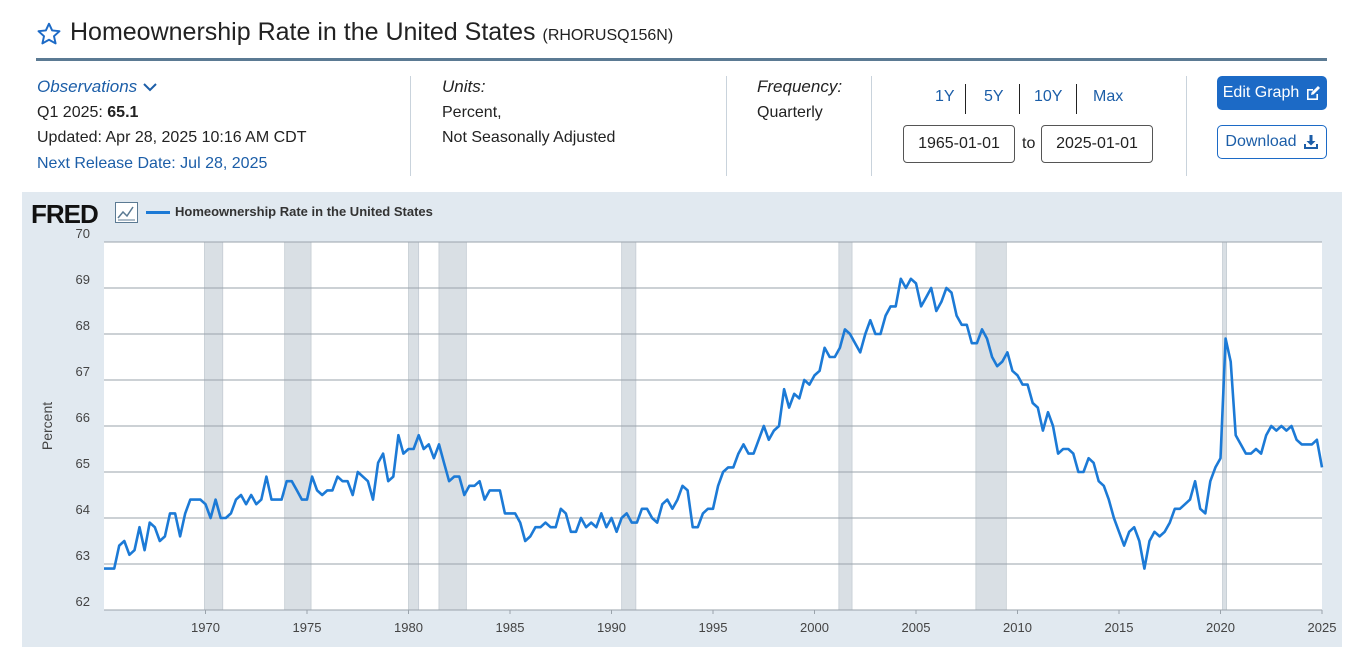  What do you see at coordinates (150, 87) in the screenshot?
I see `chevron-down-icon` at bounding box center [150, 87].